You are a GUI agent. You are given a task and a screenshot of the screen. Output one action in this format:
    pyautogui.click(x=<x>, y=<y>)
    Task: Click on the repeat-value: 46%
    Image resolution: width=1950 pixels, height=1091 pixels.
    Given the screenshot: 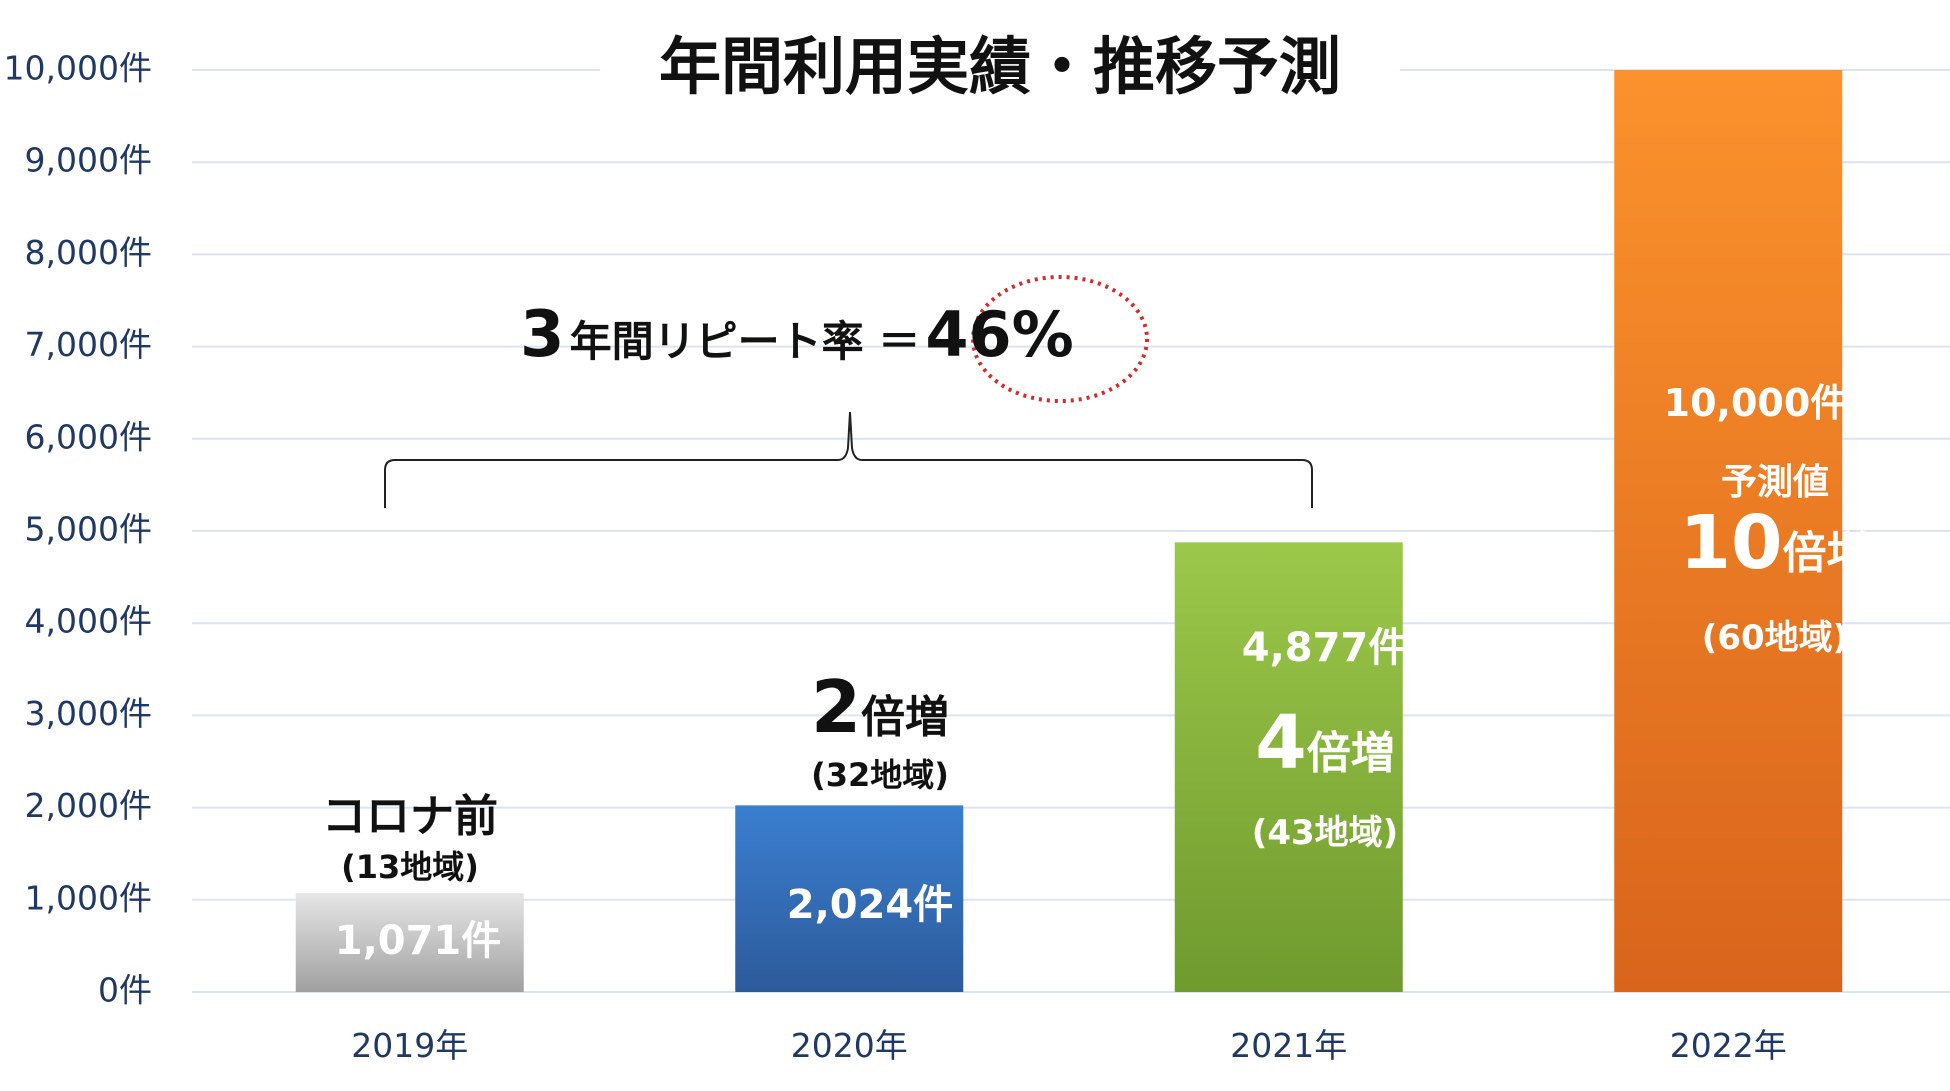 What is the action you would take?
    pyautogui.click(x=999, y=334)
    